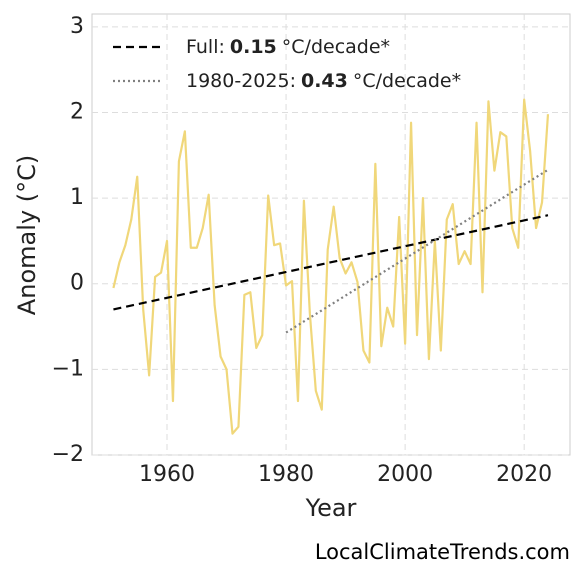 The height and width of the screenshot is (580, 585). What do you see at coordinates (253, 47) in the screenshot?
I see `legend-label-part: 0.15` at bounding box center [253, 47].